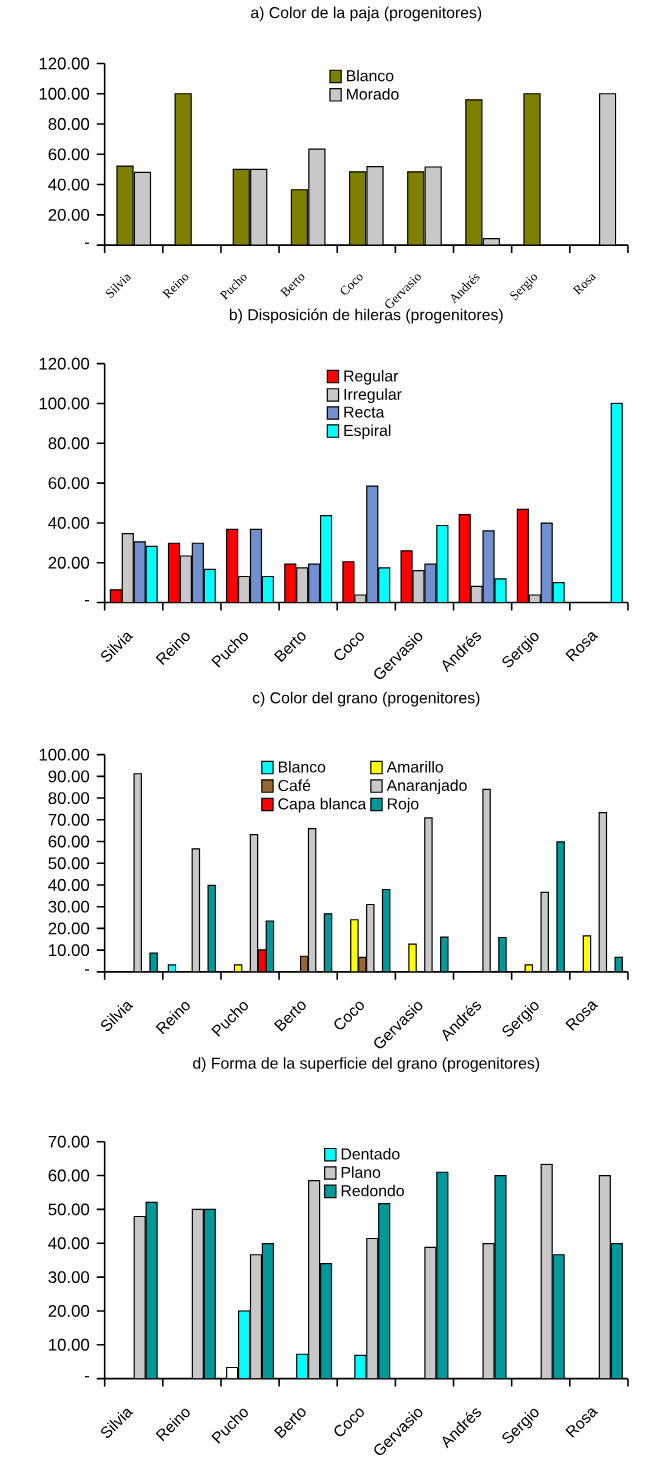 The width and height of the screenshot is (653, 1467). I want to click on x-tick-label: Coco, so click(351, 284).